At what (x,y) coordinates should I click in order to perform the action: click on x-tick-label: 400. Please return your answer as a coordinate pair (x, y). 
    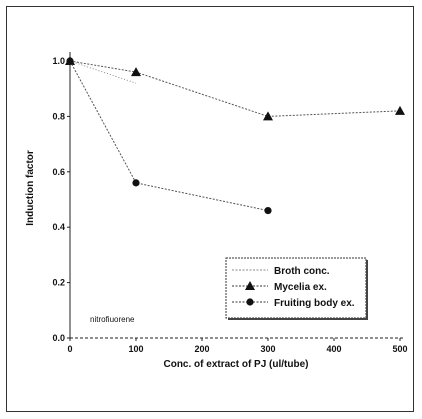
    Looking at the image, I should click on (333, 349).